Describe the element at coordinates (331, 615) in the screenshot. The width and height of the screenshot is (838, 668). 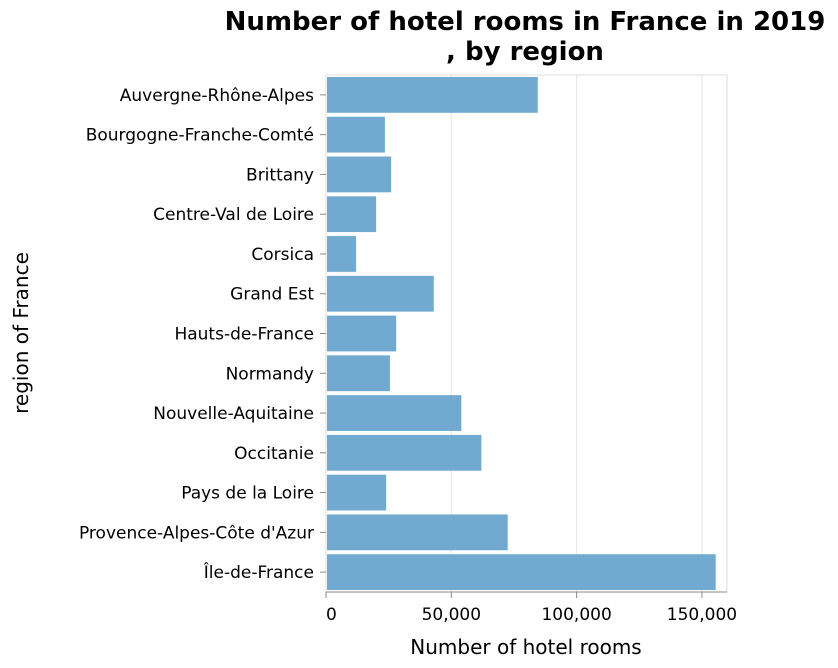
I see `x-tick-label: 0` at that location.